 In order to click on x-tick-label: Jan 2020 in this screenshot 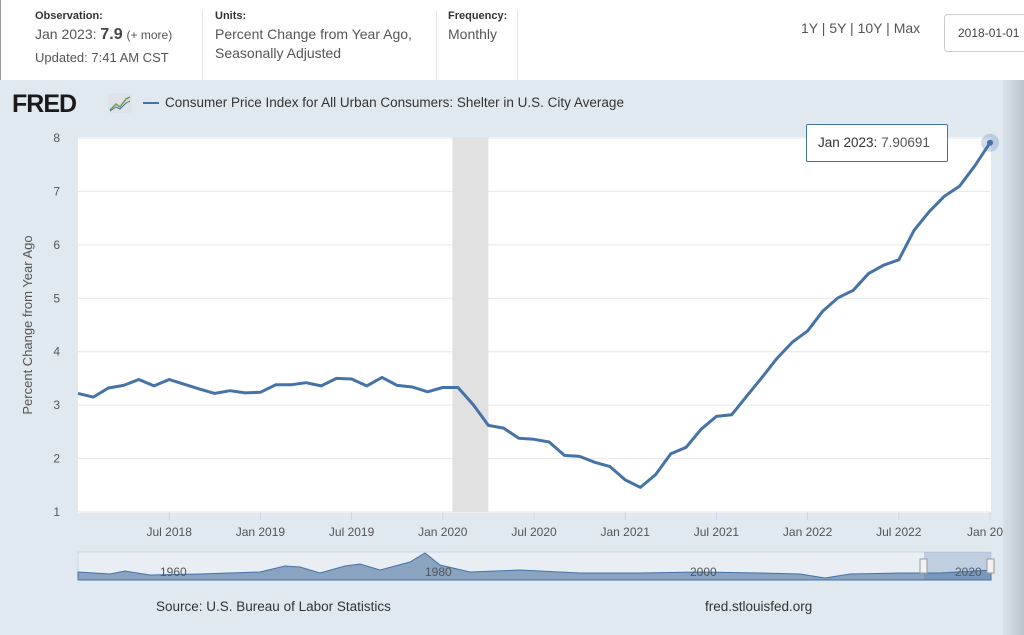, I will do `click(443, 532)`.